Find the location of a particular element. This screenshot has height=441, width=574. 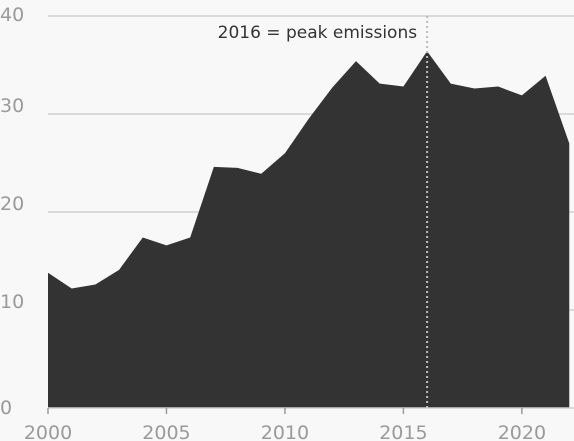

annotation-label: 2016 = peak emissions is located at coordinates (318, 33).